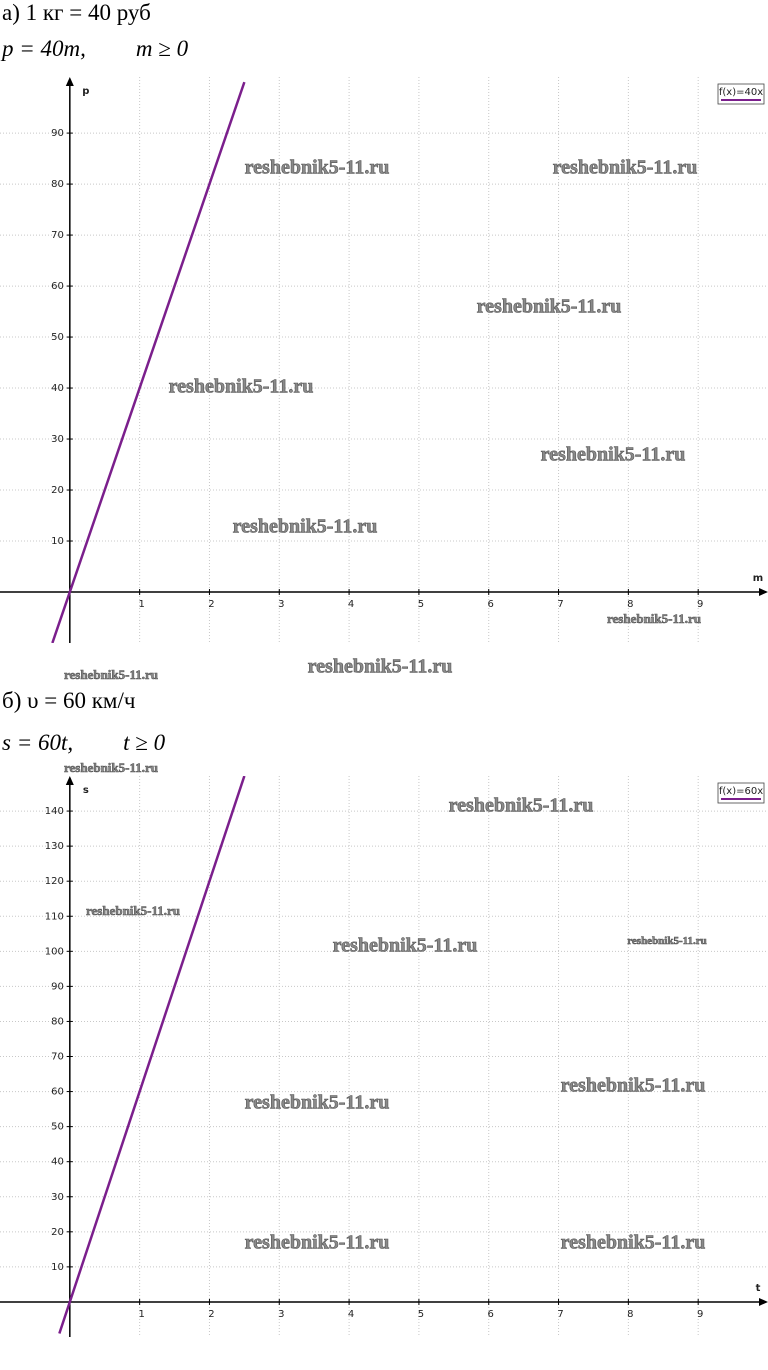  What do you see at coordinates (85, 91) in the screenshot?
I see `y-axis-label: p` at bounding box center [85, 91].